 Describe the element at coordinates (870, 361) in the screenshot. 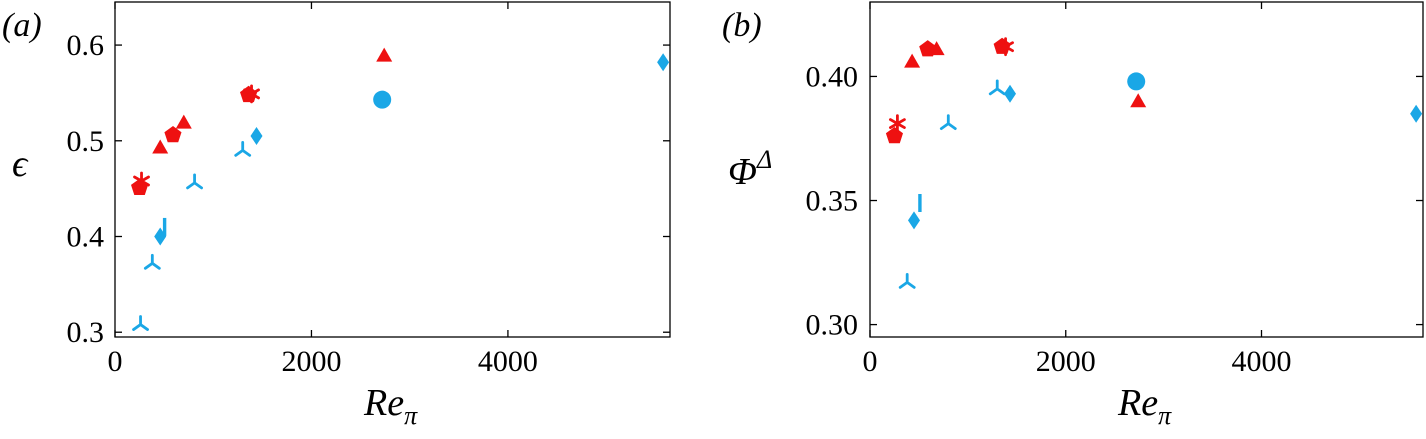

I see `panel-b-x-tick-label: 0` at that location.